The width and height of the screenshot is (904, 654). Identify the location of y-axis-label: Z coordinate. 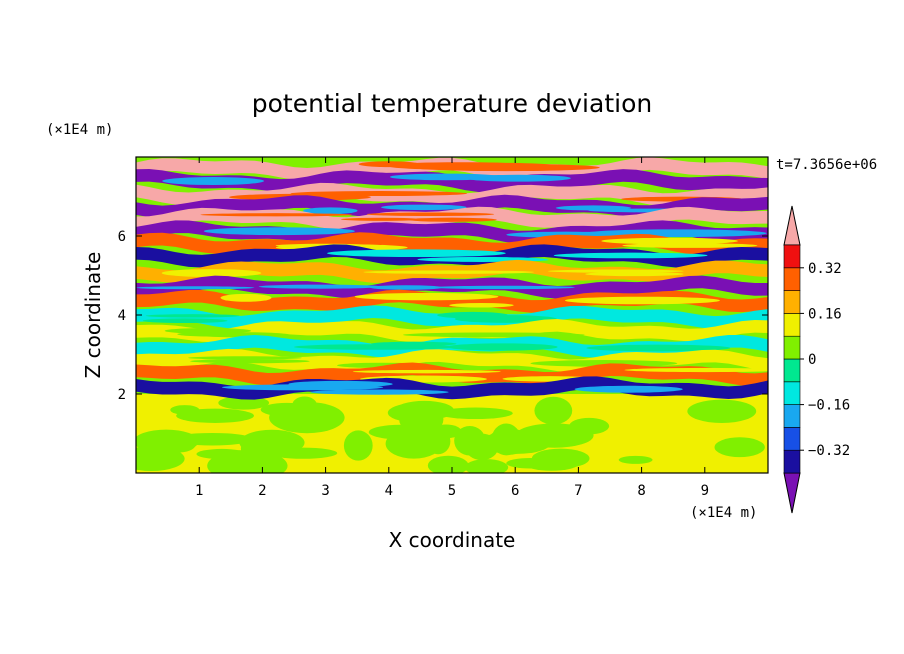
(93, 315).